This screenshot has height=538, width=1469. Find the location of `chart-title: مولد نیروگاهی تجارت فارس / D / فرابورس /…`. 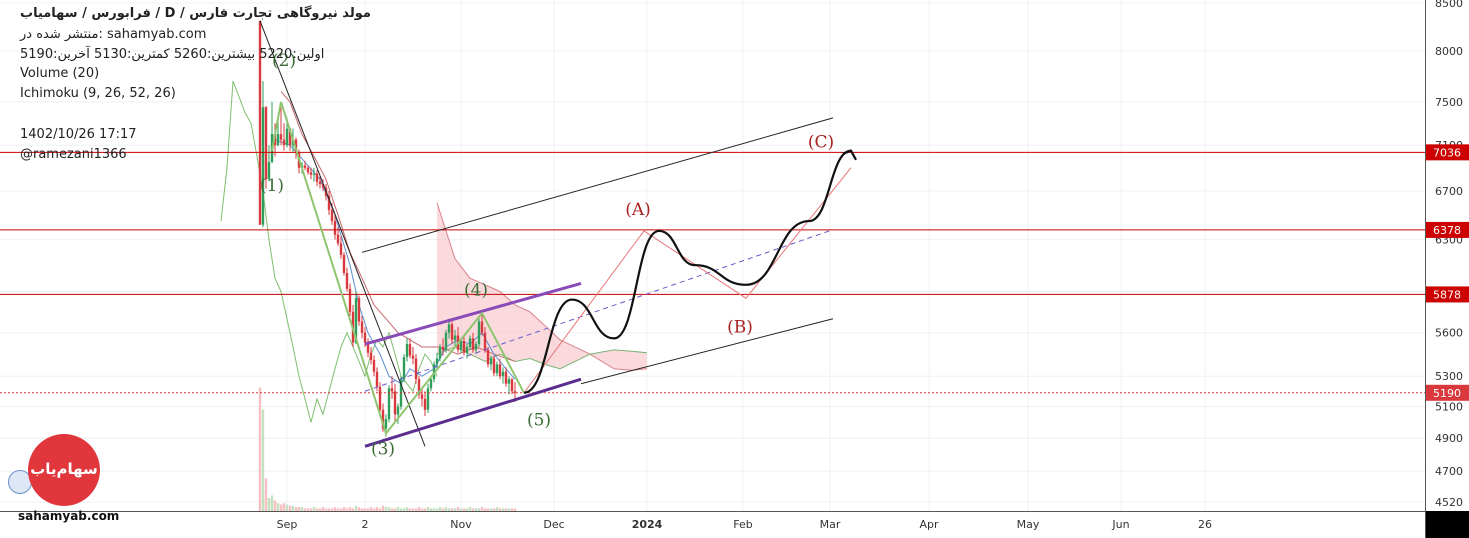

chart-title: مولد نیروگاهی تجارت فارس / D / فرابورس /… is located at coordinates (195, 13).